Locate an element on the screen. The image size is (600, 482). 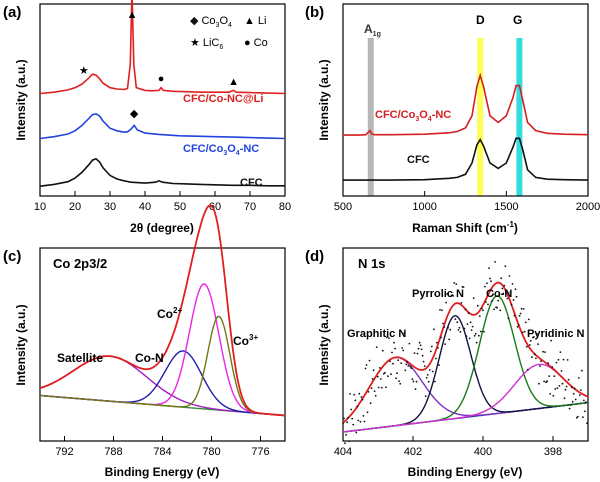
legend-li: ▲ Li is located at coordinates (255, 21).